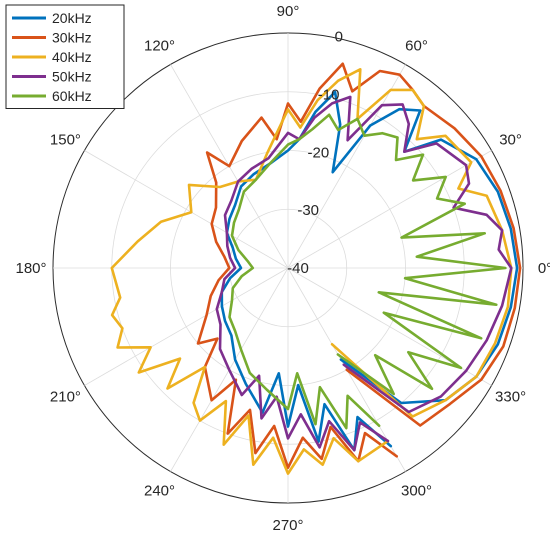 This screenshot has height=536, width=550. Describe the element at coordinates (329, 94) in the screenshot. I see `radial-tick-label: -10` at that location.